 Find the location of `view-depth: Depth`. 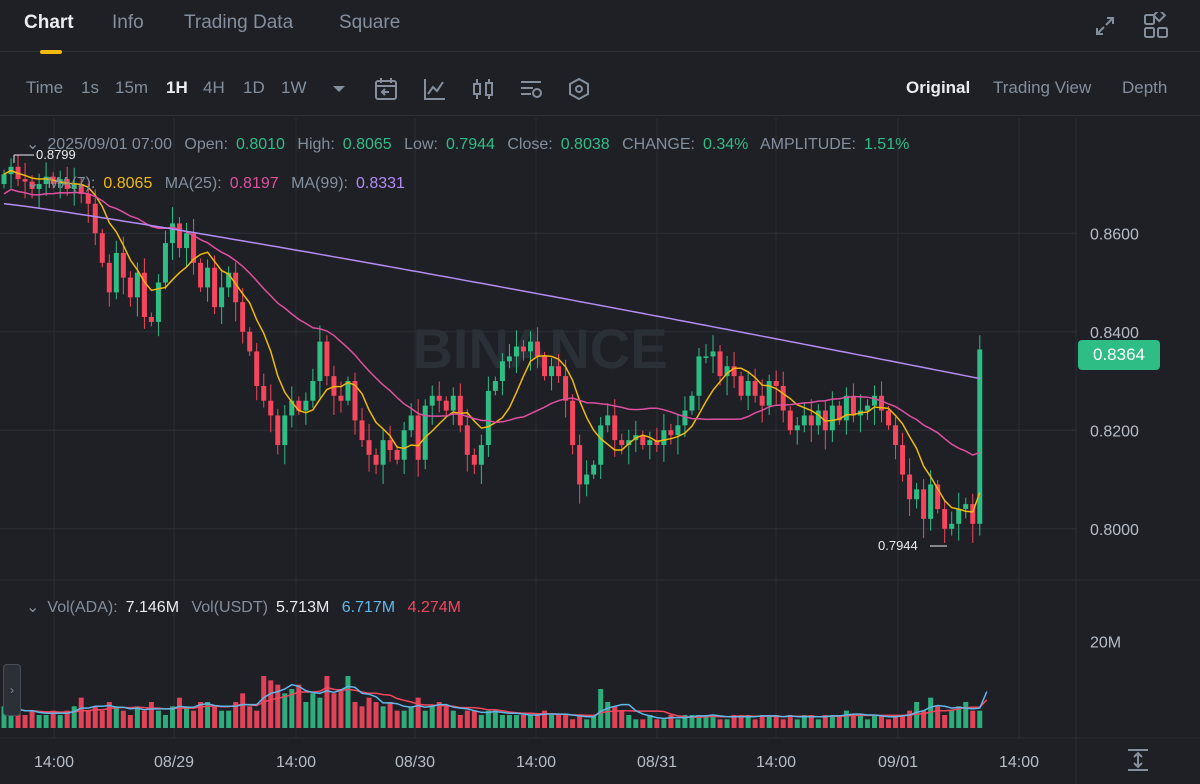

view-depth: Depth is located at coordinates (1145, 87).